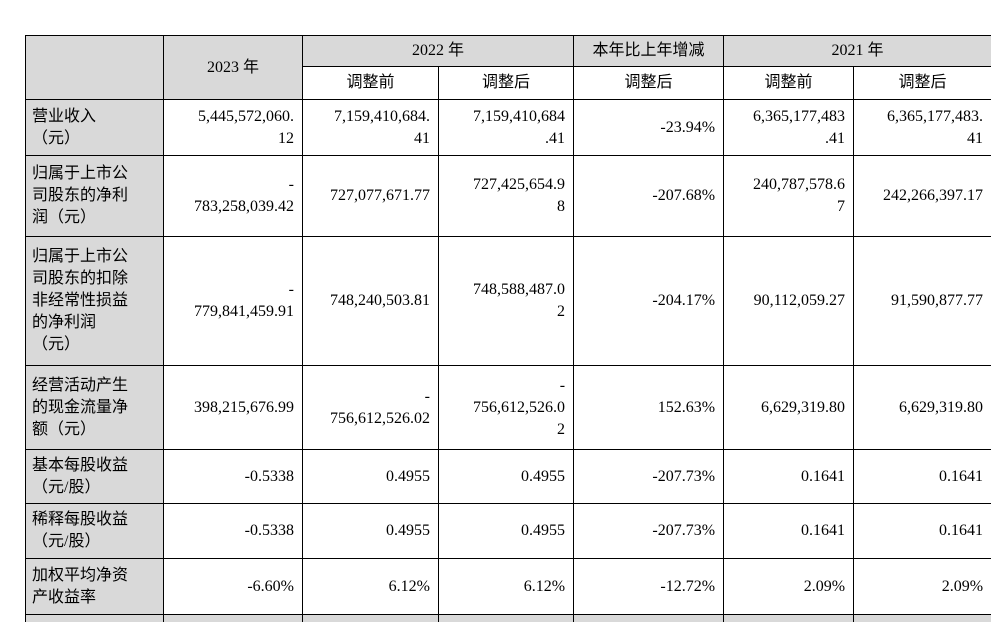 The width and height of the screenshot is (999, 622). I want to click on value-cell: 727,077,671.77, so click(370, 196).